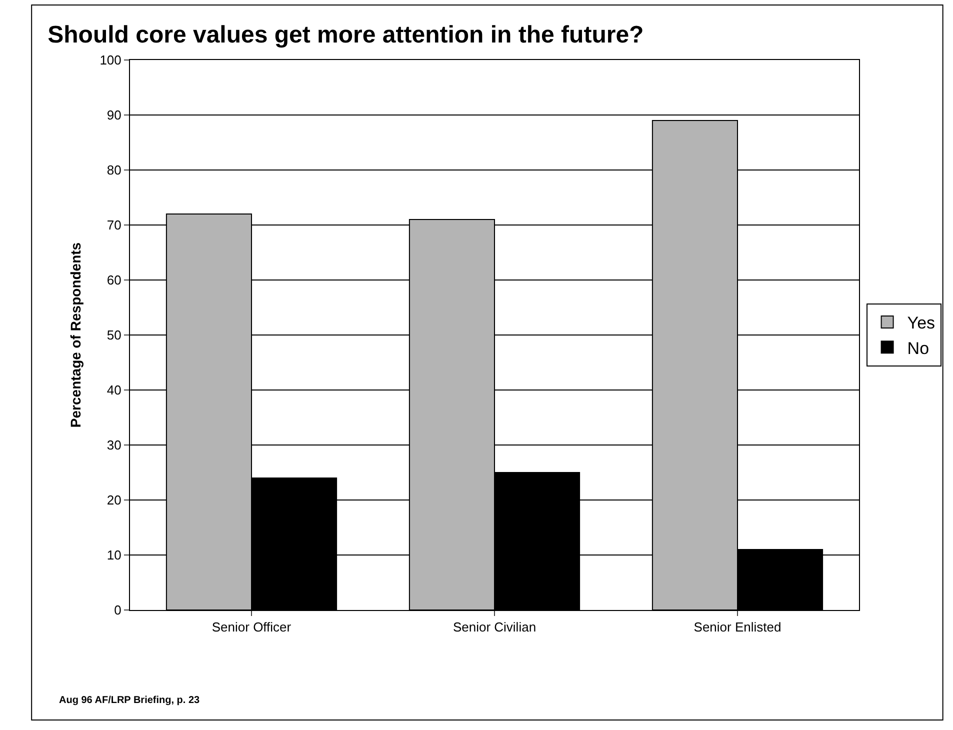 This screenshot has height=730, width=953. What do you see at coordinates (494, 627) in the screenshot?
I see `x-tick-label: Senior Civilian` at bounding box center [494, 627].